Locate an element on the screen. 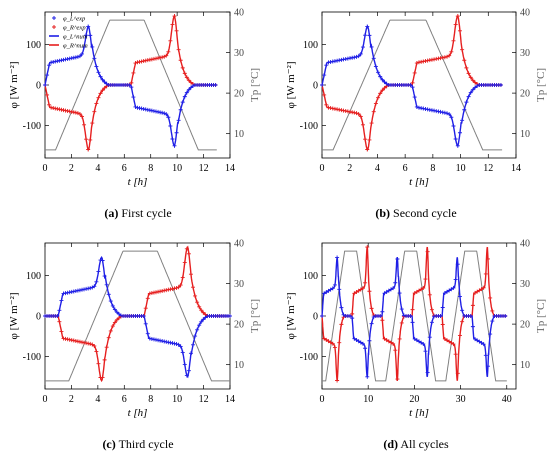 This screenshot has width=550, height=457. legend-marker is located at coordinates (54, 27).